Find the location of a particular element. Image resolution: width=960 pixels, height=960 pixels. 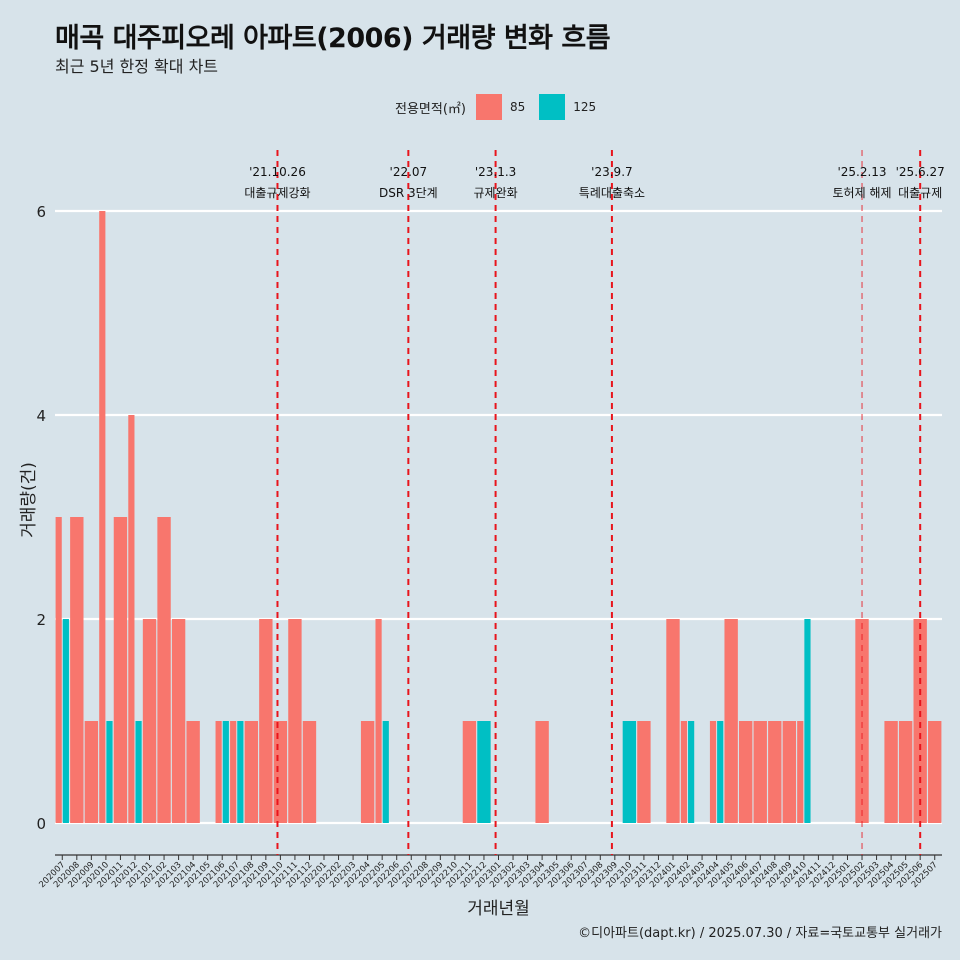

event-date-0: '21.10.26 is located at coordinates (277, 172).